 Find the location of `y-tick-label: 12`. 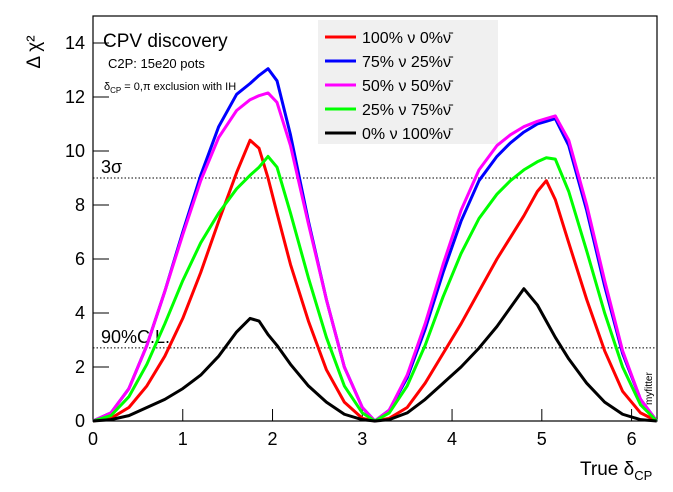

y-tick-label: 12 is located at coordinates (75, 97).